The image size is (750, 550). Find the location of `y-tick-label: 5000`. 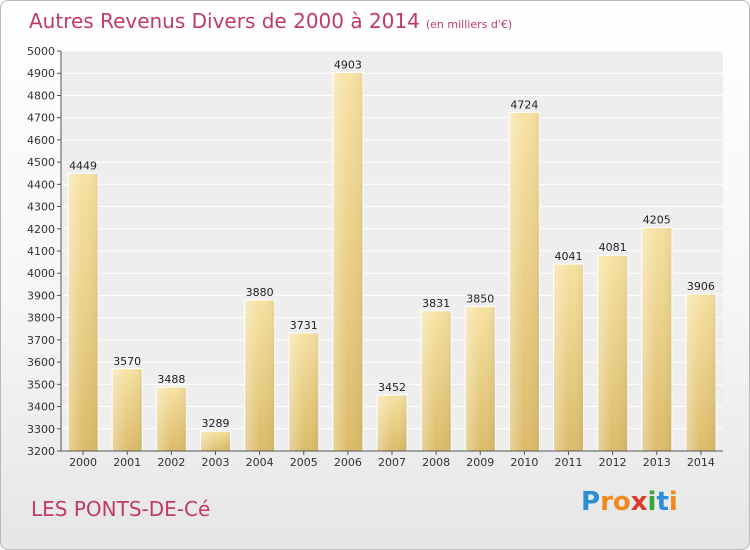

y-tick-label: 5000 is located at coordinates (41, 51).